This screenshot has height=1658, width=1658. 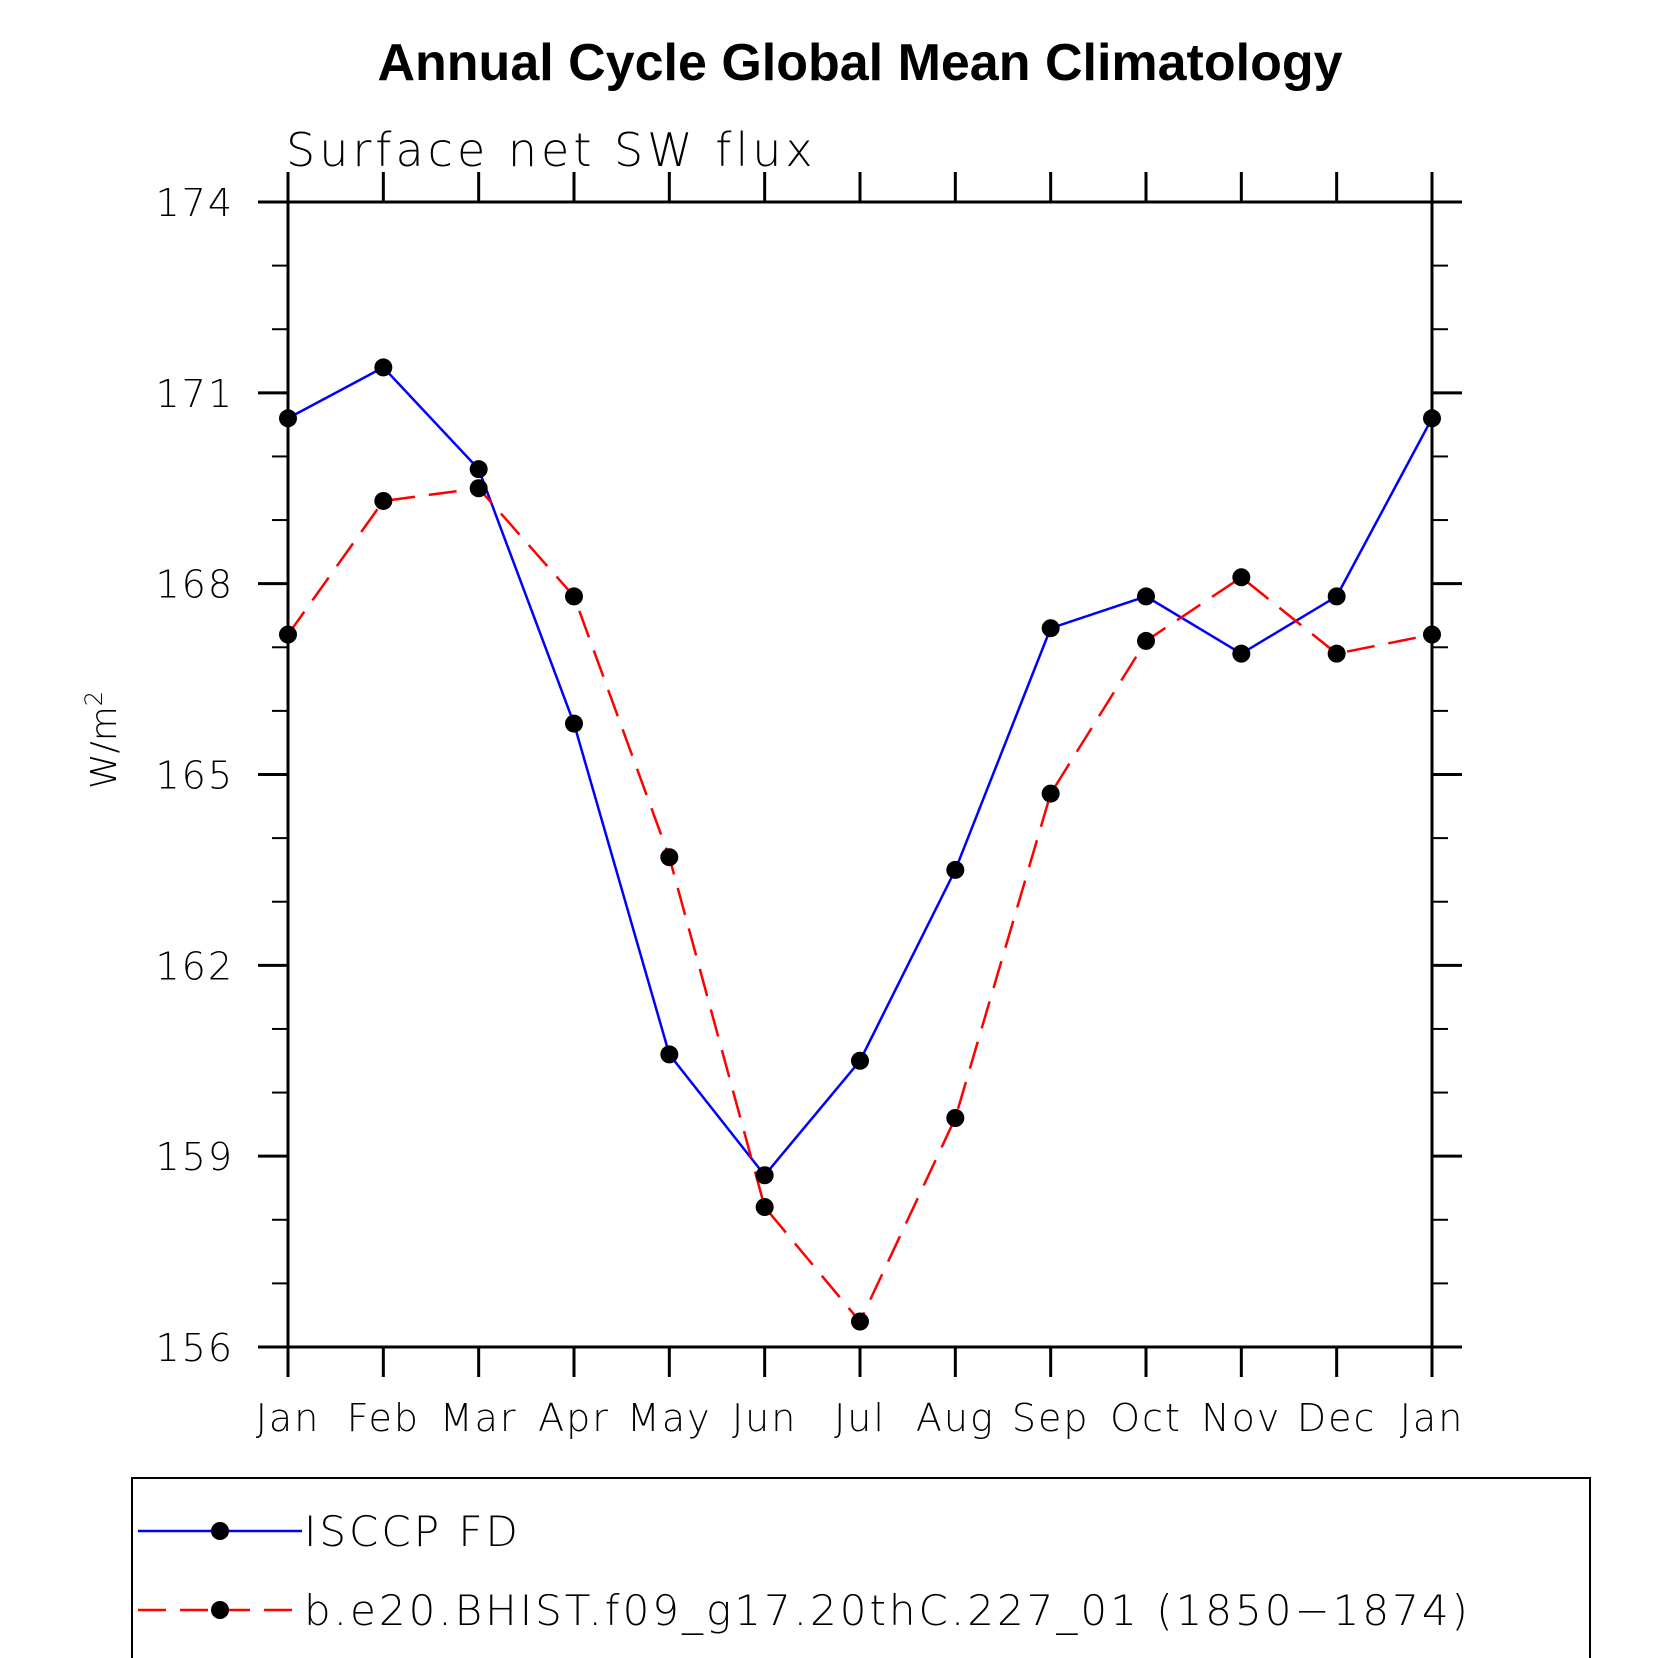 I want to click on y-tick-label: 174, so click(x=194, y=203).